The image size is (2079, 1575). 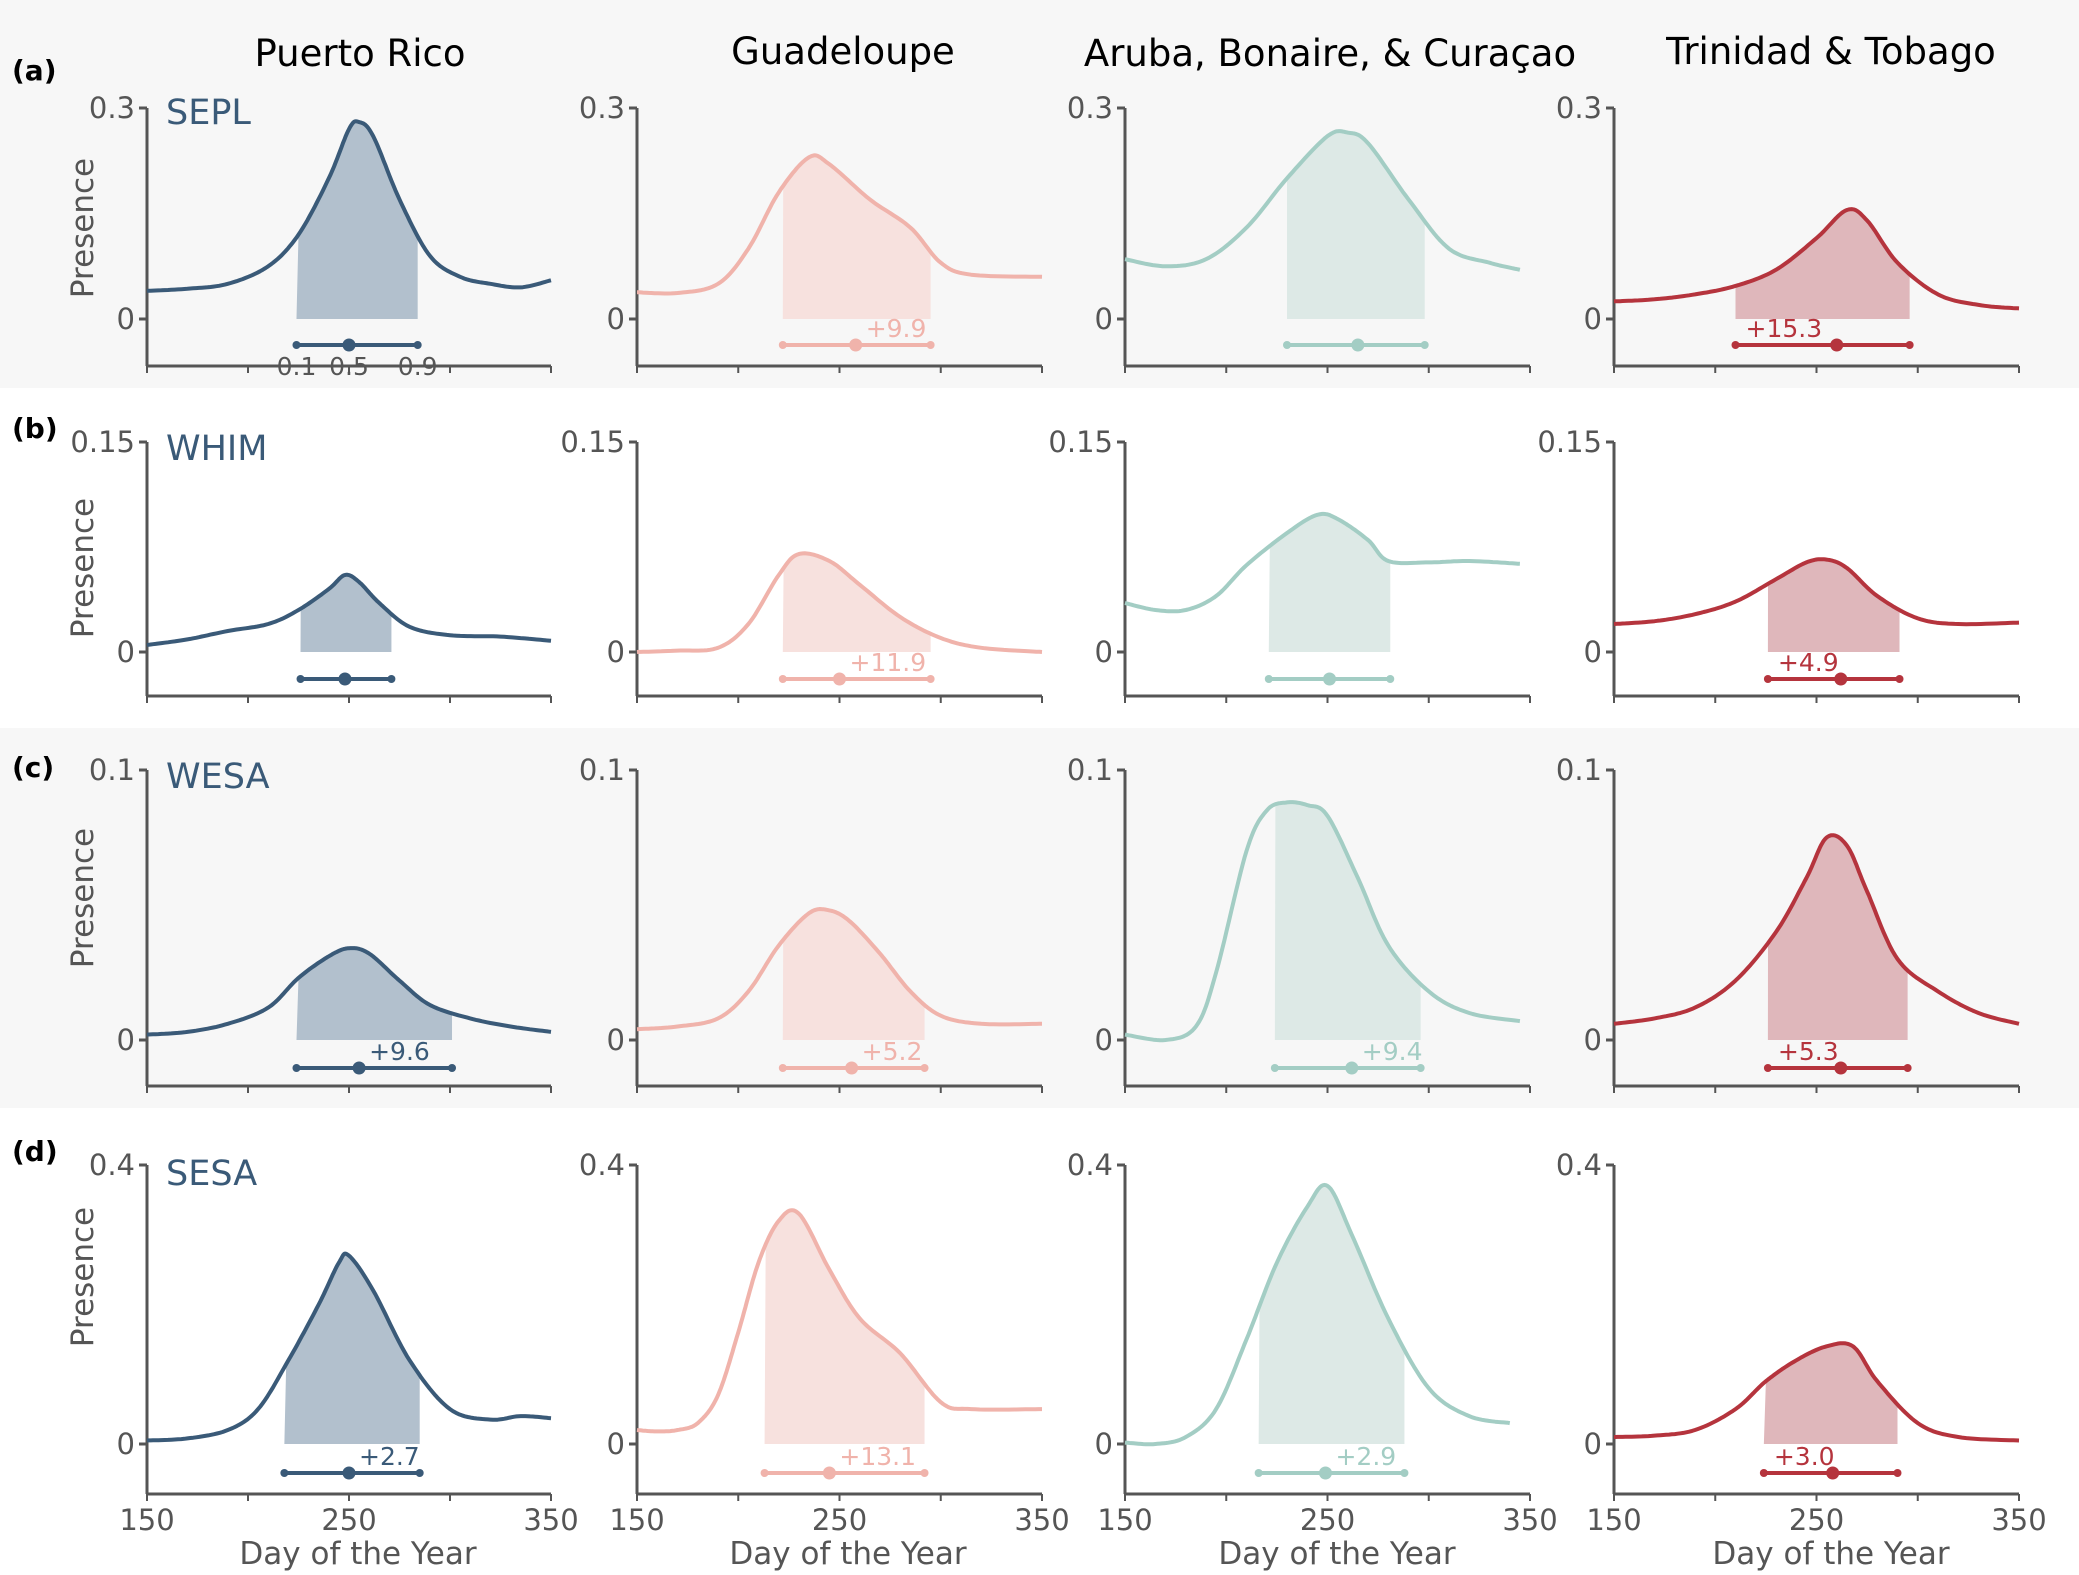 I want to click on shift-annotation-r2-c0: +9.6, so click(x=399, y=1051).